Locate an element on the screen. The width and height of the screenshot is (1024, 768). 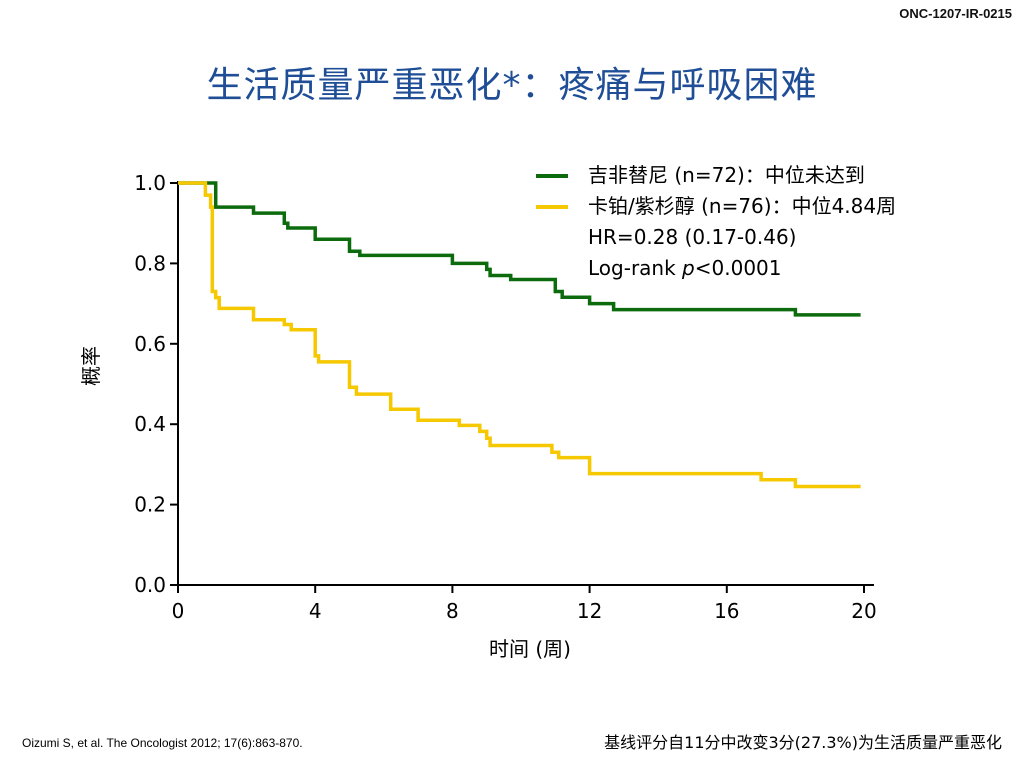
x-tick-label: 16 is located at coordinates (726, 611).